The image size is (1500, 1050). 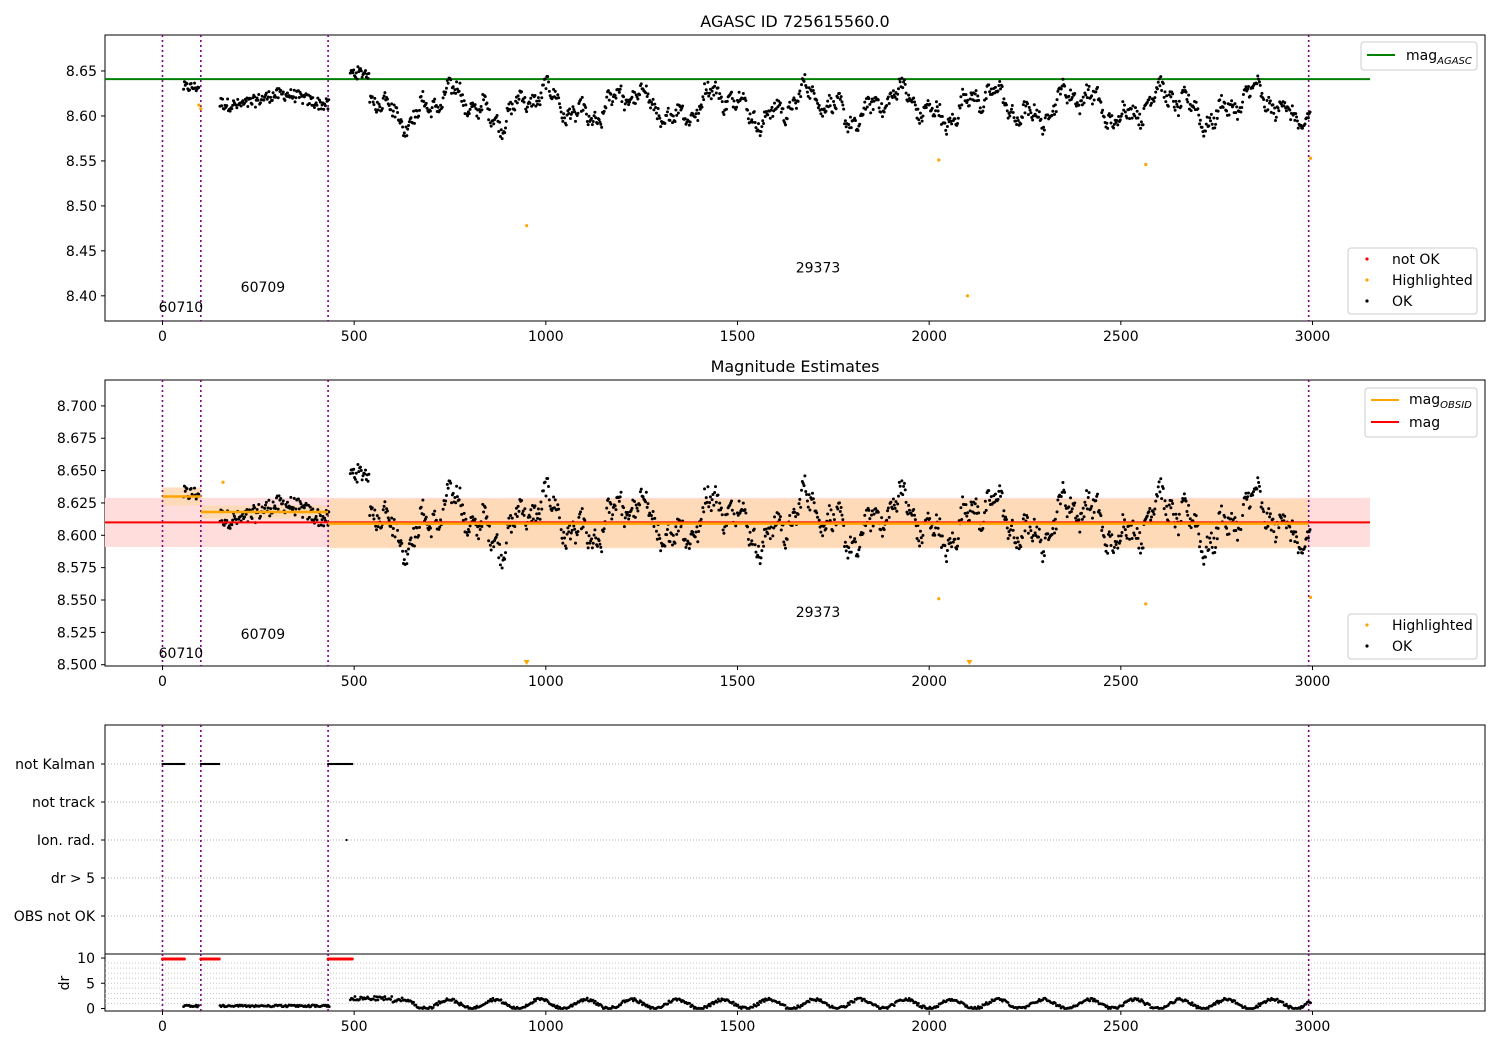 What do you see at coordinates (967, 296) in the screenshot?
I see `highlighted-point` at bounding box center [967, 296].